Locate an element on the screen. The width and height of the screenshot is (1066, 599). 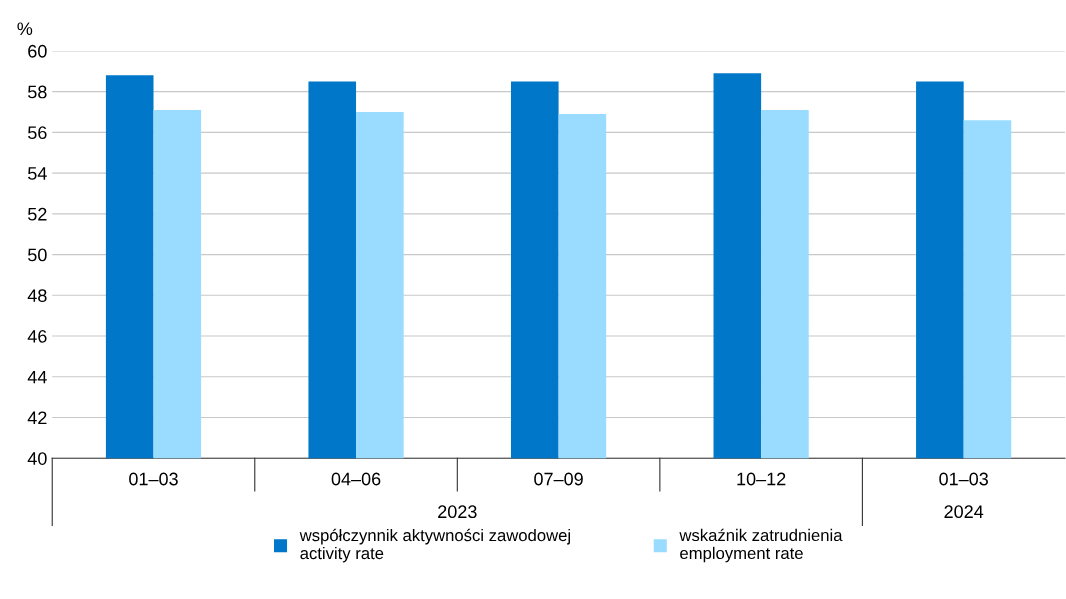
y-tick-label: 46 is located at coordinates (37, 336).